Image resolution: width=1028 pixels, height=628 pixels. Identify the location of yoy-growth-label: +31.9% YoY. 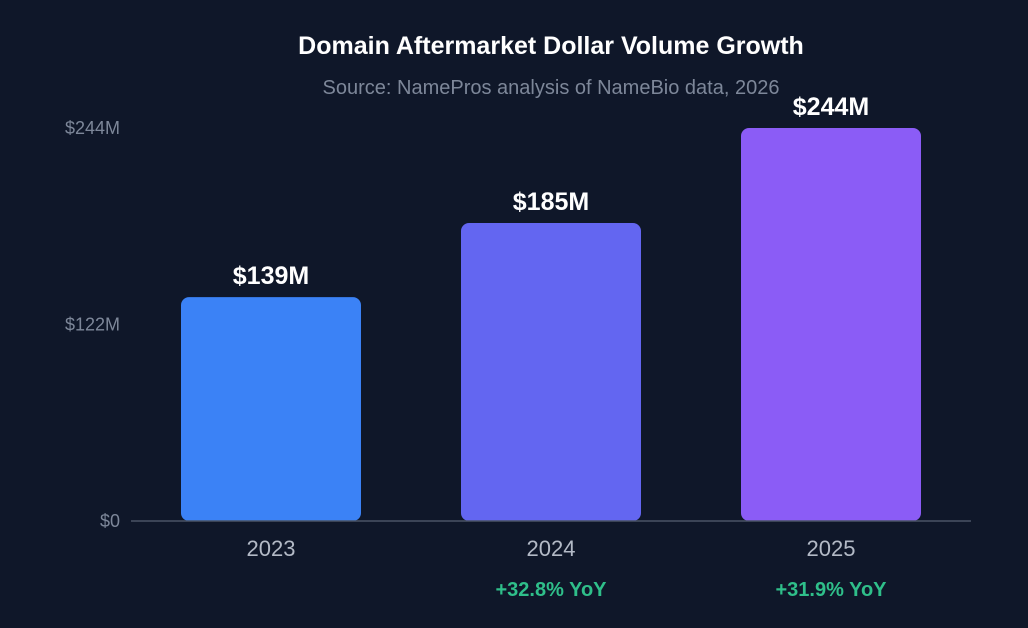
(832, 590).